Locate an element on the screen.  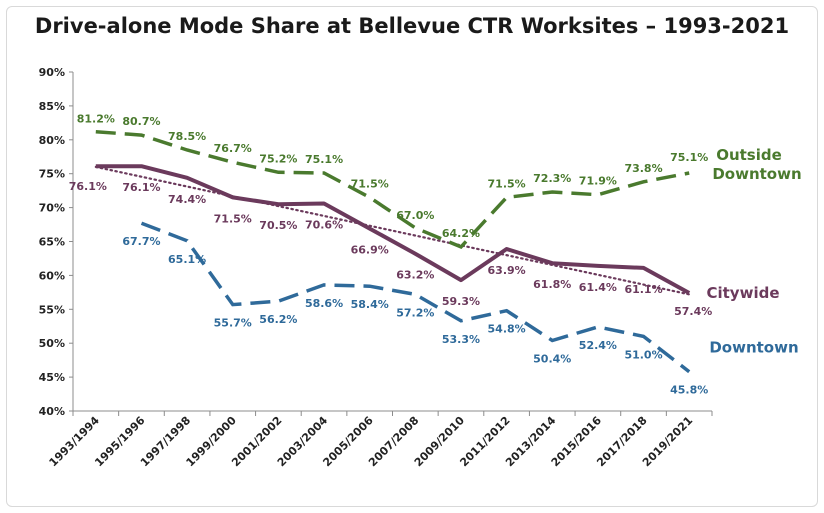
data-label-downtown: 55.7% is located at coordinates (233, 323).